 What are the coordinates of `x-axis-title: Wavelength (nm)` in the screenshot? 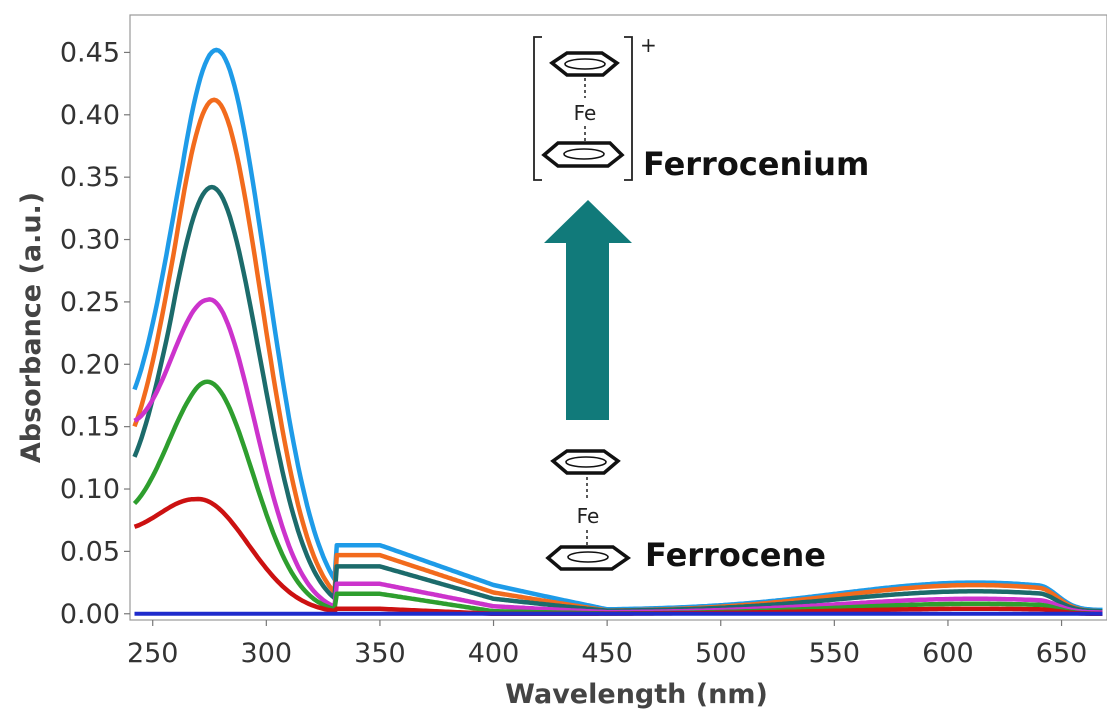 It's located at (636, 694).